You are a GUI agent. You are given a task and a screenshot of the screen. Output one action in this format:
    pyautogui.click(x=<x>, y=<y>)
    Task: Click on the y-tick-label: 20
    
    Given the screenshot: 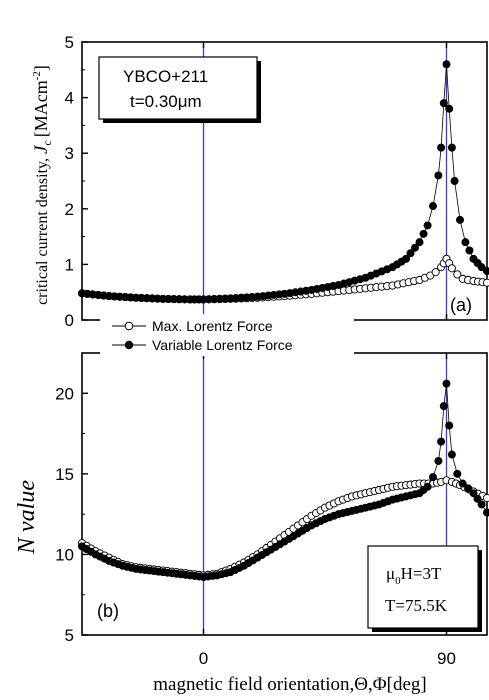 What is the action you would take?
    pyautogui.click(x=64, y=393)
    